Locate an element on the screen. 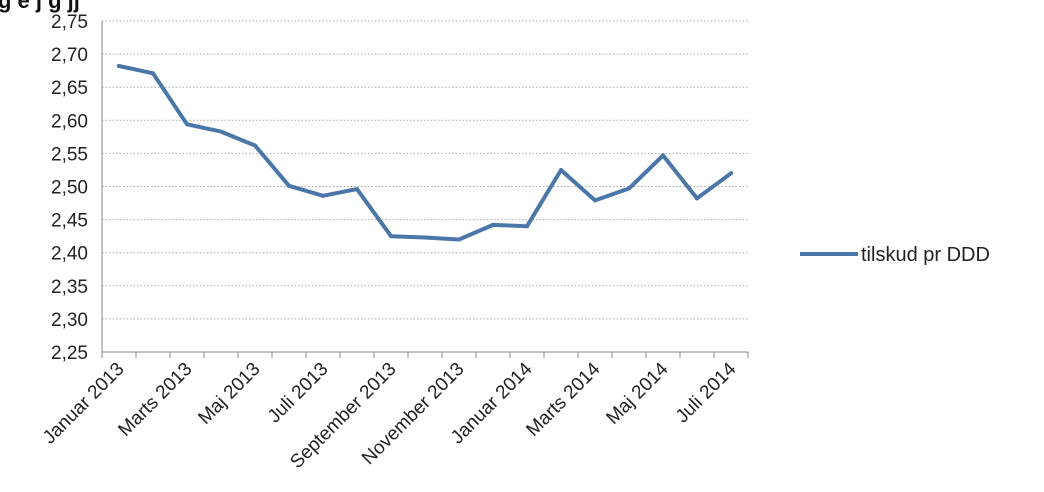 The width and height of the screenshot is (1044, 492). y-tick-label: 2,40 is located at coordinates (69, 254).